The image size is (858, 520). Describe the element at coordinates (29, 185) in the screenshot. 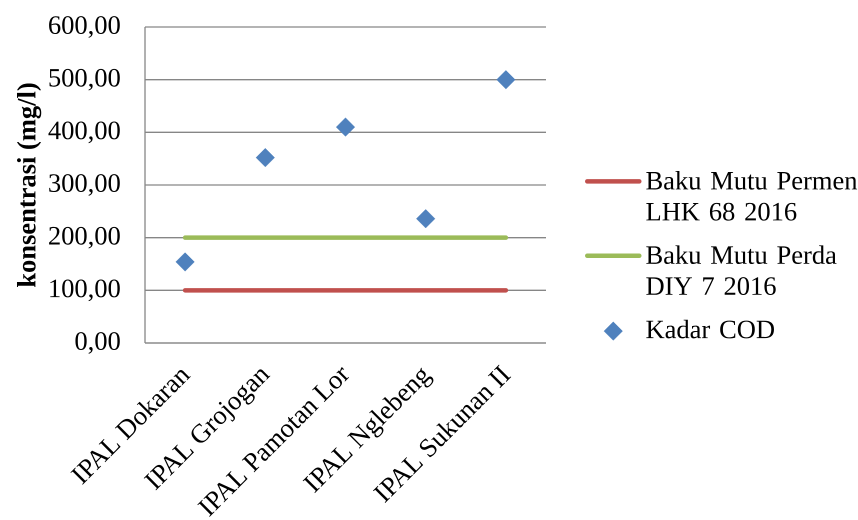

I see `y-axis-title: konsentrasi (mg/l)` at that location.